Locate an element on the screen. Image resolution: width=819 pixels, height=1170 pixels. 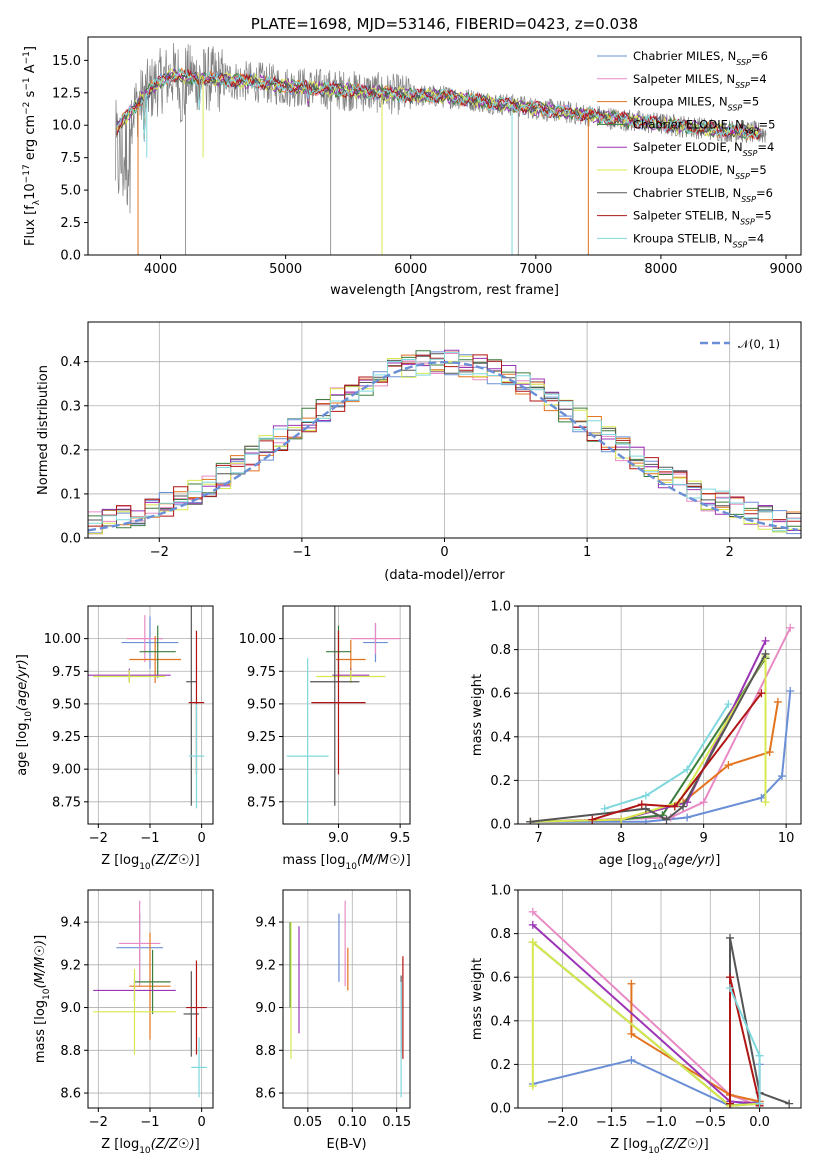
y-label-part: −1 is located at coordinates (27, 57).